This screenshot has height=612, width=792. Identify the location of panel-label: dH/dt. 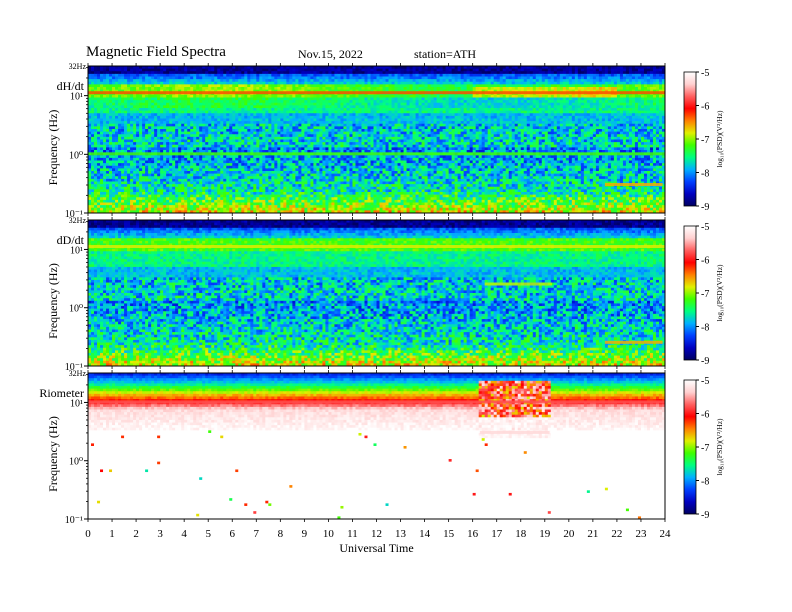
(71, 86).